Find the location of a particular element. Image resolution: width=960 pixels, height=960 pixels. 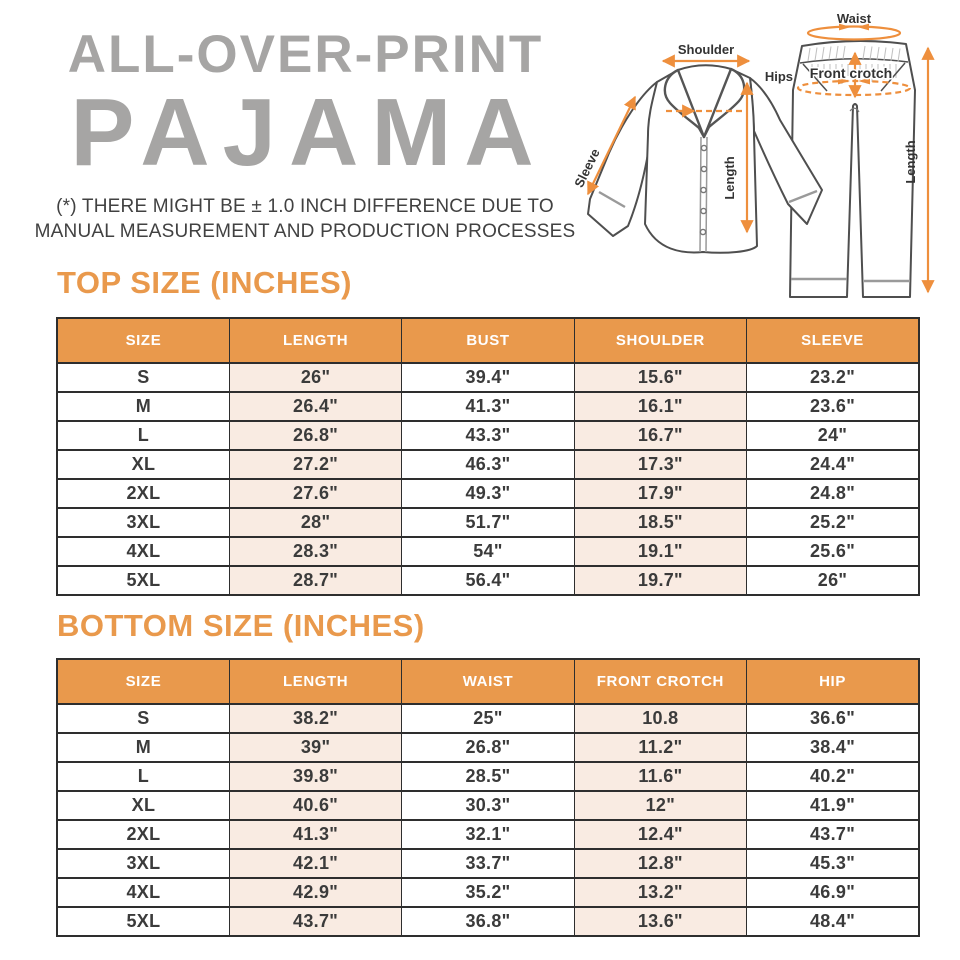

measurement-cell: 46.3" is located at coordinates (488, 464).